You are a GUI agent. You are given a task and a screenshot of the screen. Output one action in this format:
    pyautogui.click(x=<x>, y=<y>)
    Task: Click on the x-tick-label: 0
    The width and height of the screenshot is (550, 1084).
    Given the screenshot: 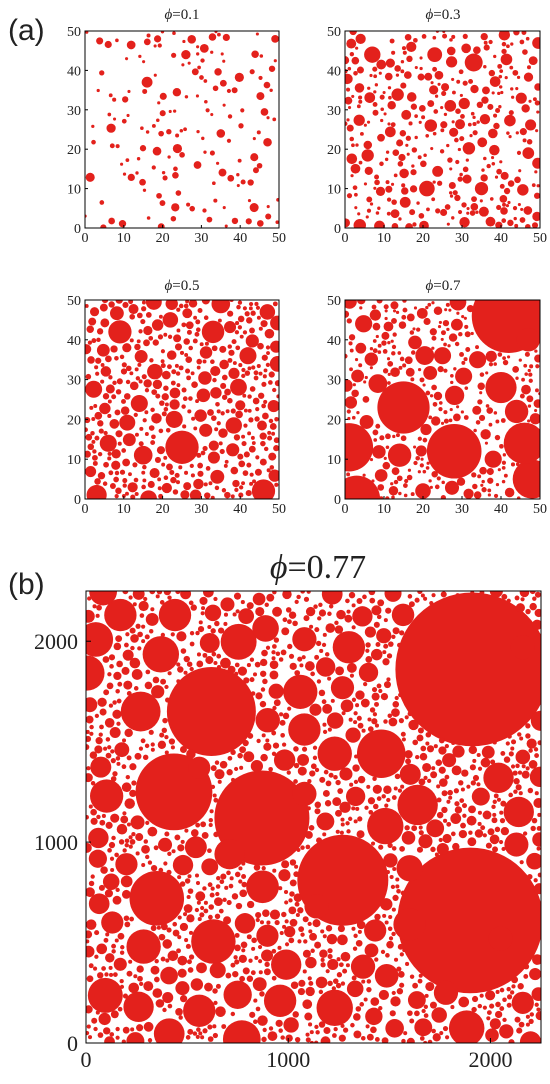 What is the action you would take?
    pyautogui.click(x=345, y=509)
    